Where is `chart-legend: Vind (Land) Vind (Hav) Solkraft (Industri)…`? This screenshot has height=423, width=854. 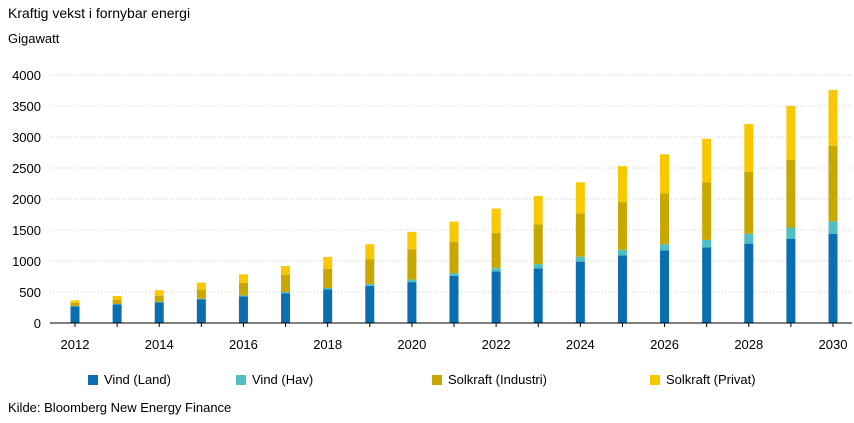
chart-legend: Vind (Land) Vind (Hav) Solkraft (Industri)… is located at coordinates (427, 382).